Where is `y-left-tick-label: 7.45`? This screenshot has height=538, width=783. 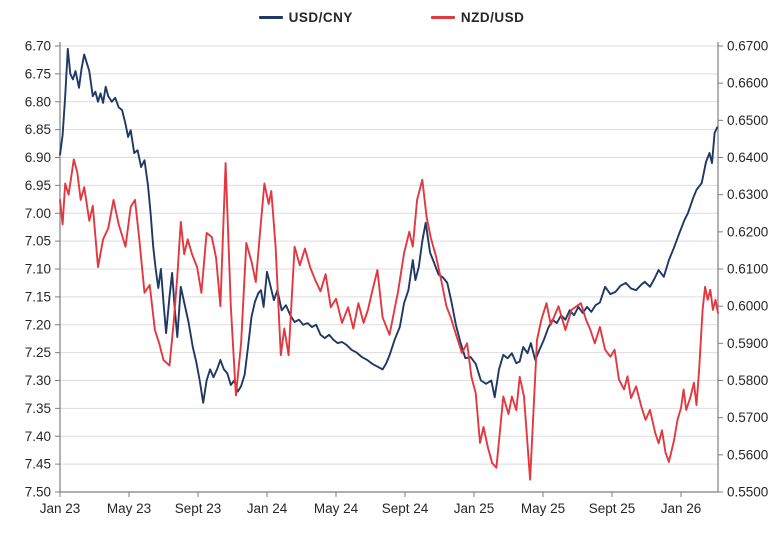
y-left-tick-label: 7.45 is located at coordinates (38, 464).